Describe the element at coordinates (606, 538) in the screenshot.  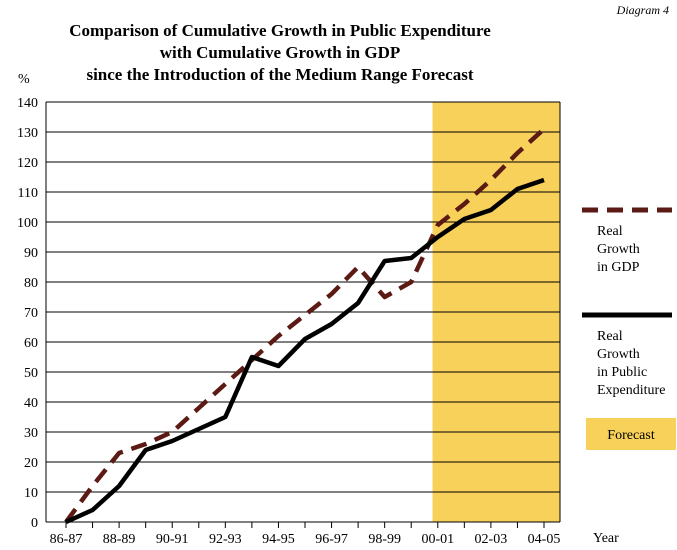
I see `x-axis-label: Year` at that location.